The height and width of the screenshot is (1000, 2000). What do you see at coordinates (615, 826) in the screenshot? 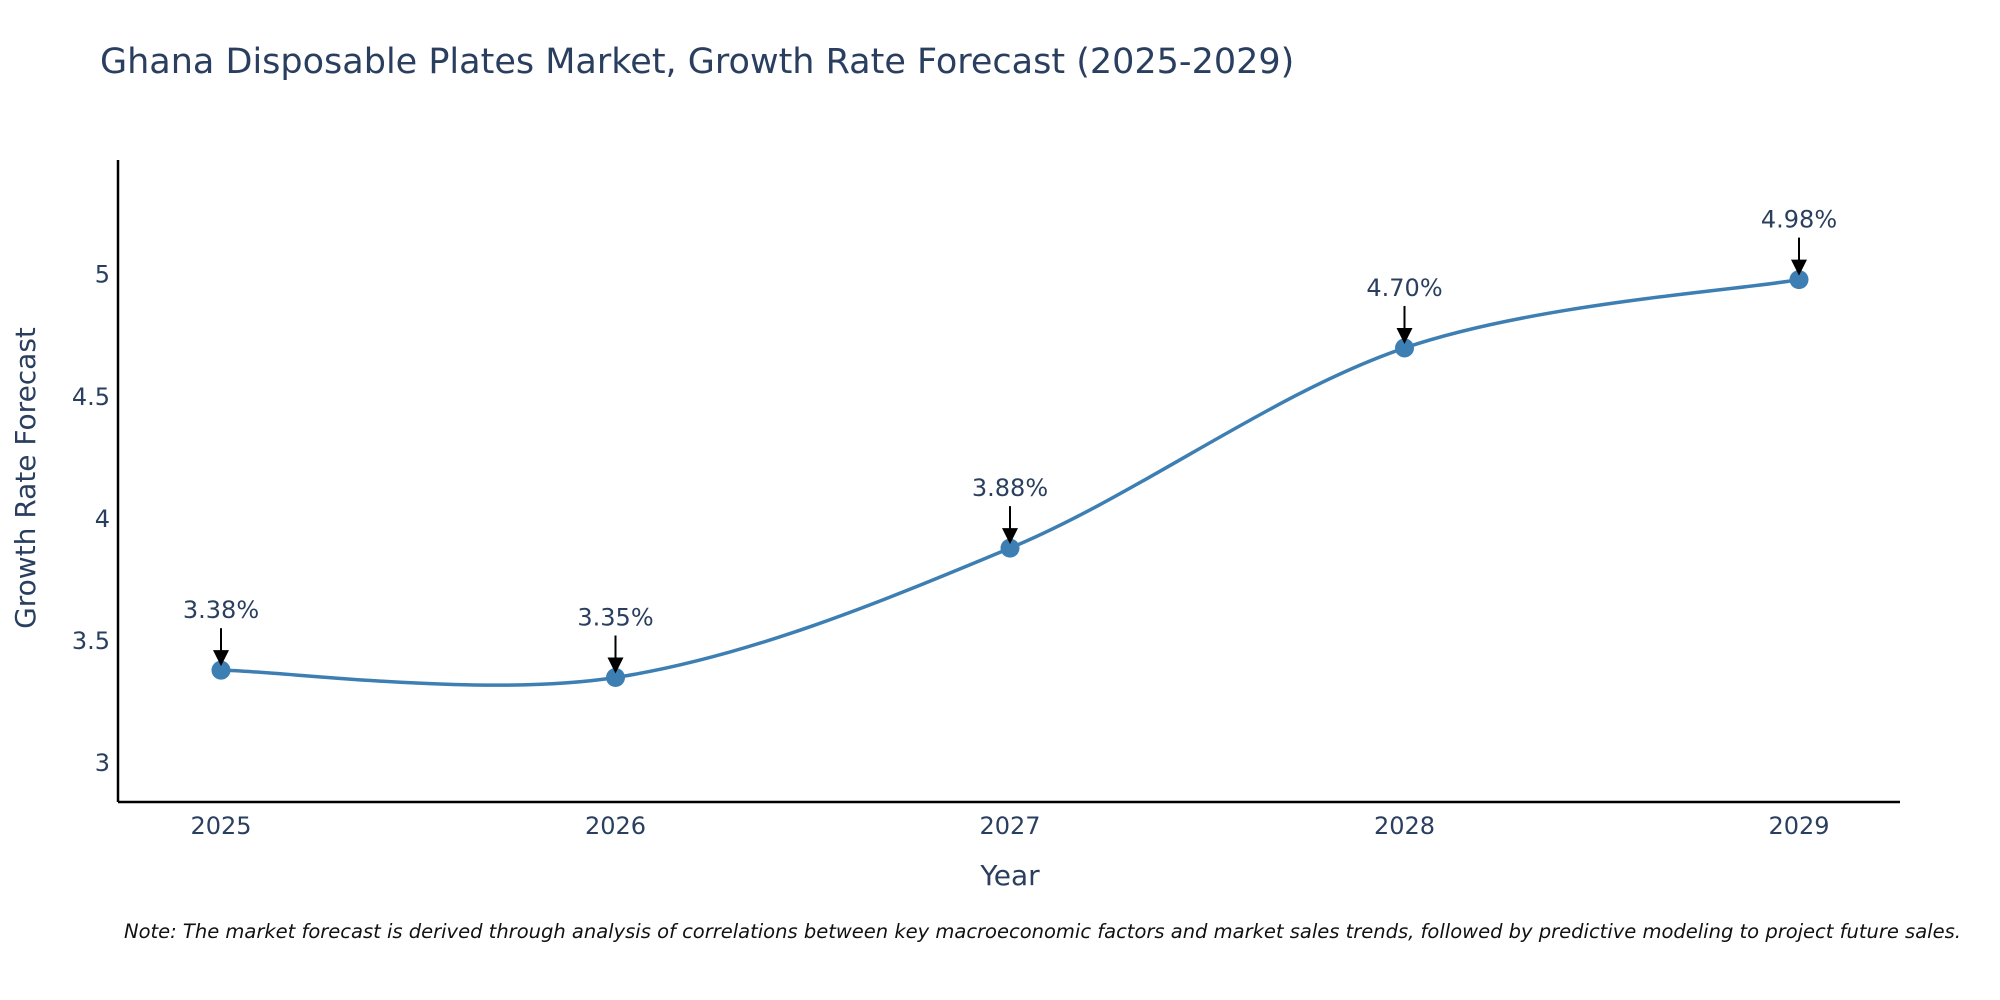
I see `x-tick-label: 2026` at bounding box center [615, 826].